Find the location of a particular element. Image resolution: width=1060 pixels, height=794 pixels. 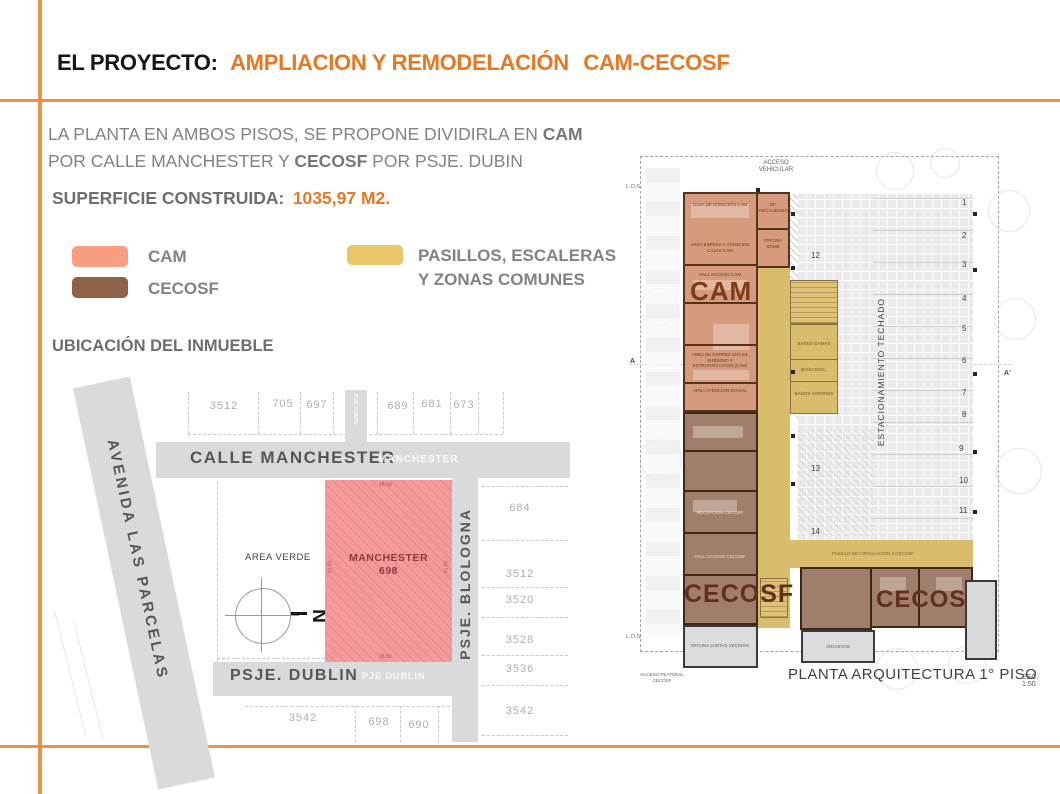

plan-caption: PLANTA ARQUITECTURA 1° PISO is located at coordinates (913, 674).